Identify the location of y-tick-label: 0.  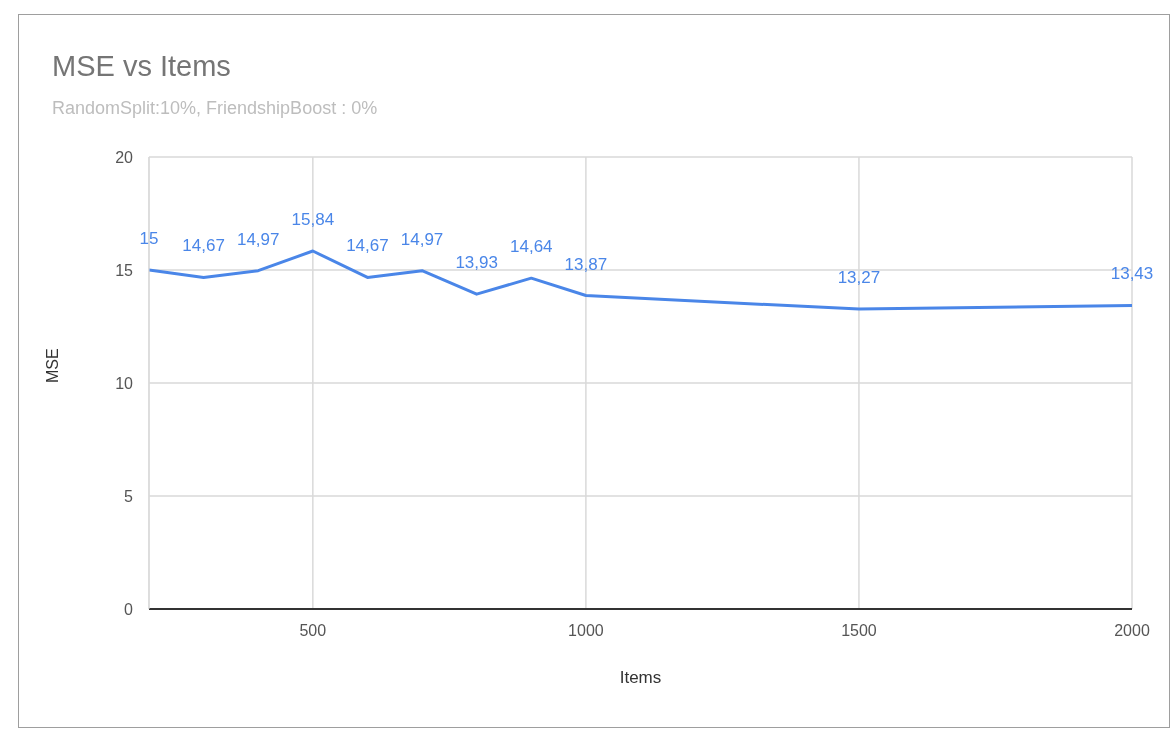
(129, 609).